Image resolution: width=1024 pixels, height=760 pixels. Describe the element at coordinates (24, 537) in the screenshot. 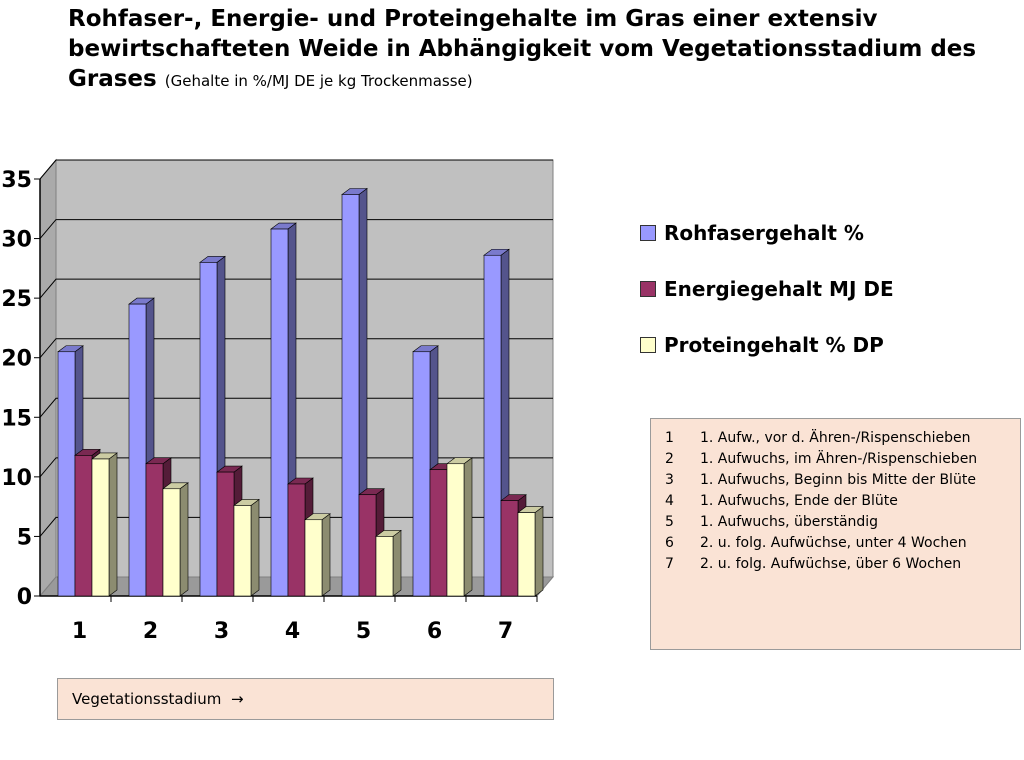

I see `y-tick-label: 5` at that location.